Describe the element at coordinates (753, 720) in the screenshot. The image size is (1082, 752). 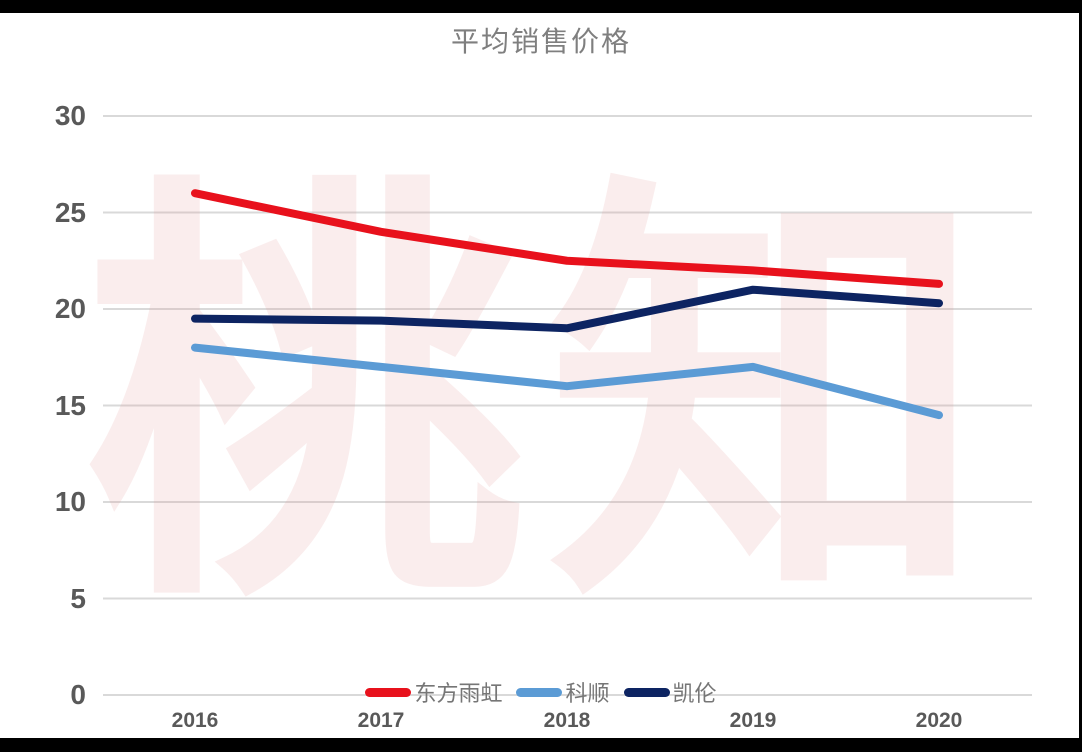
I see `x-axis-tick-label-2019: 2019` at that location.